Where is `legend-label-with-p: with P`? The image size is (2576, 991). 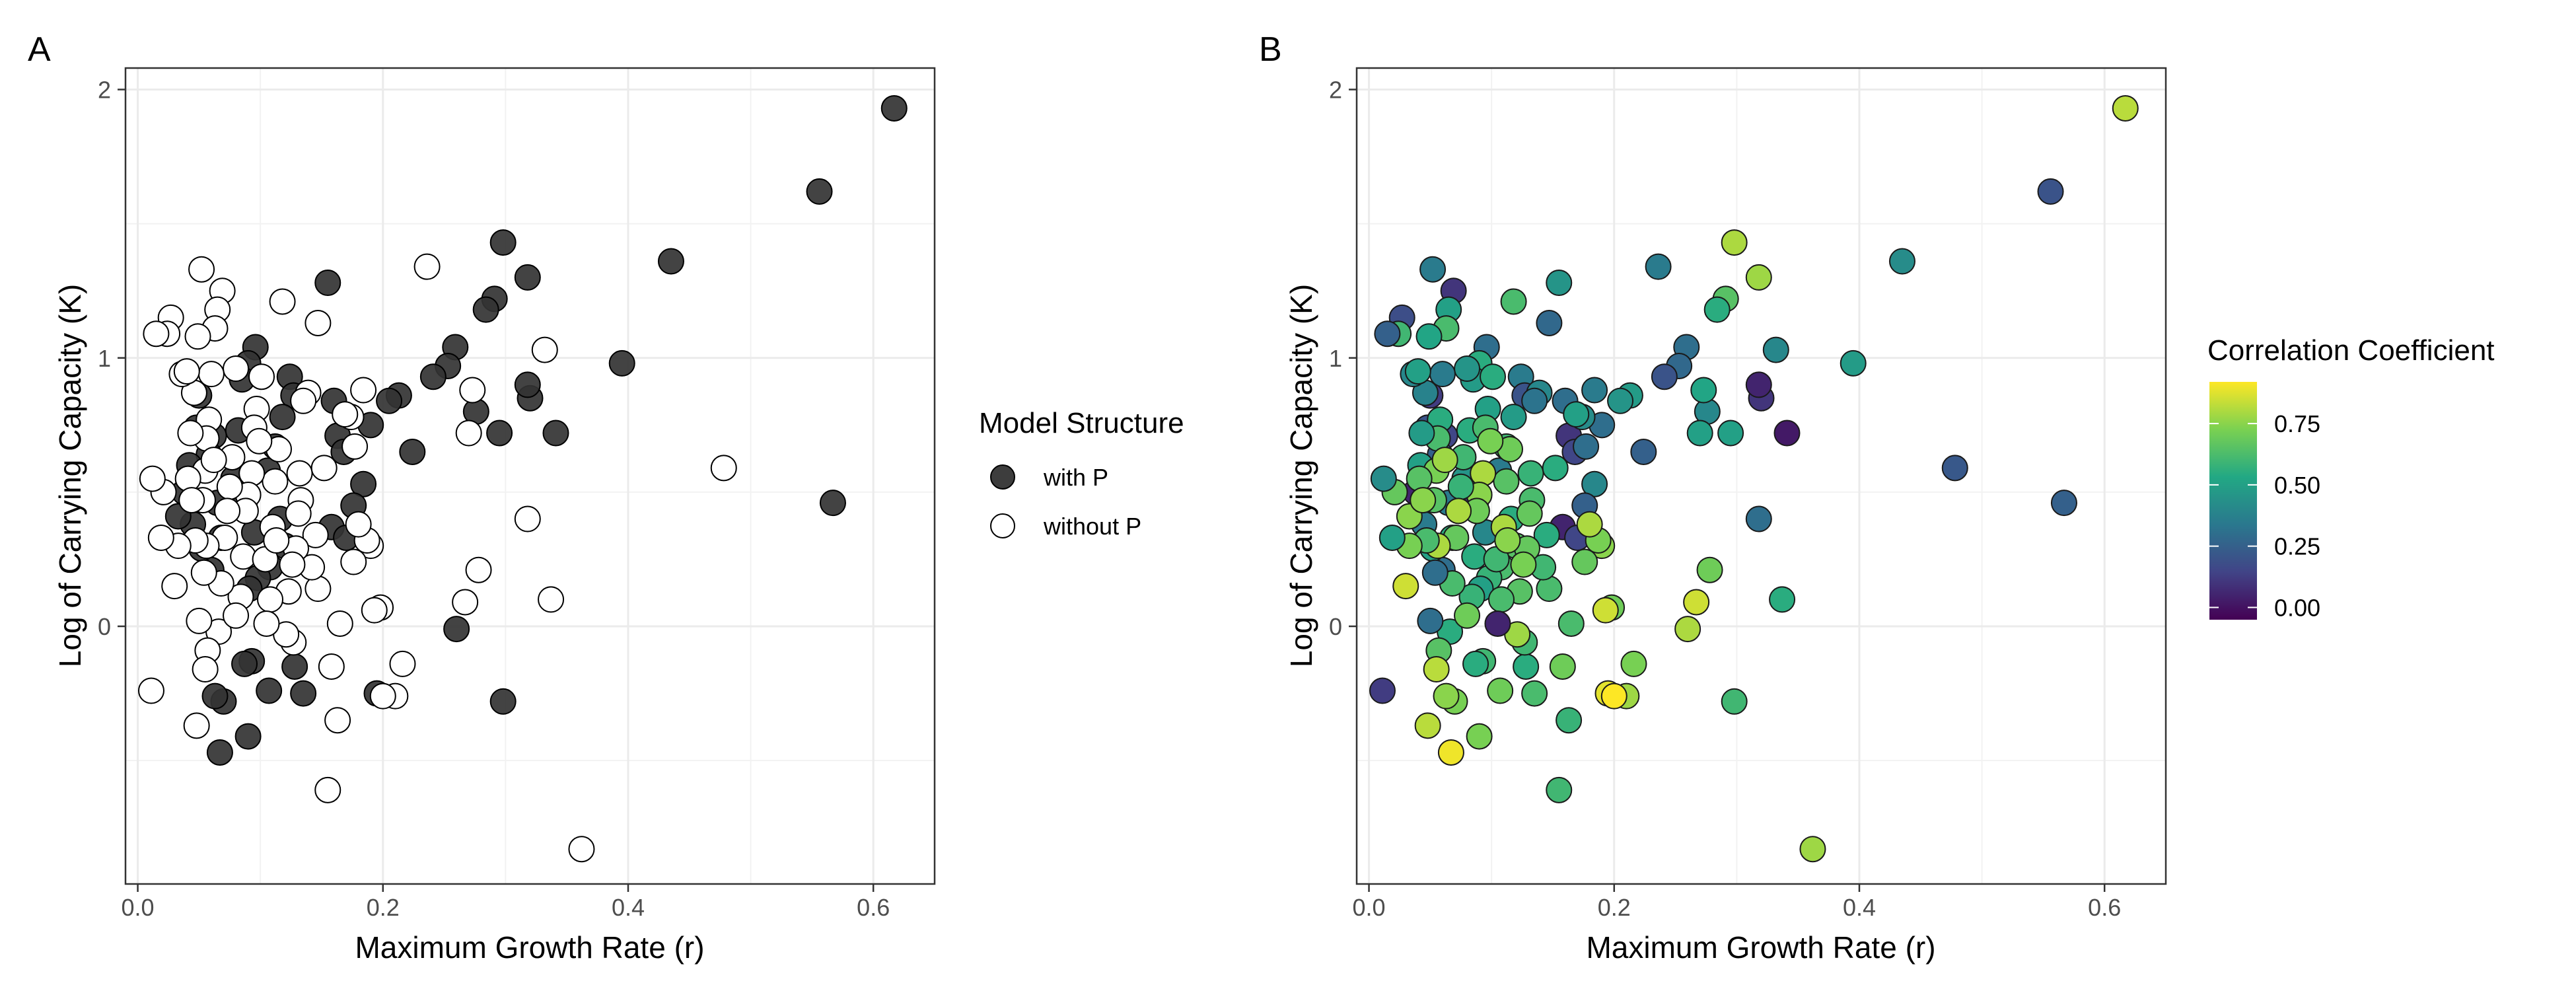
legend-label-with-p: with P is located at coordinates (1075, 477).